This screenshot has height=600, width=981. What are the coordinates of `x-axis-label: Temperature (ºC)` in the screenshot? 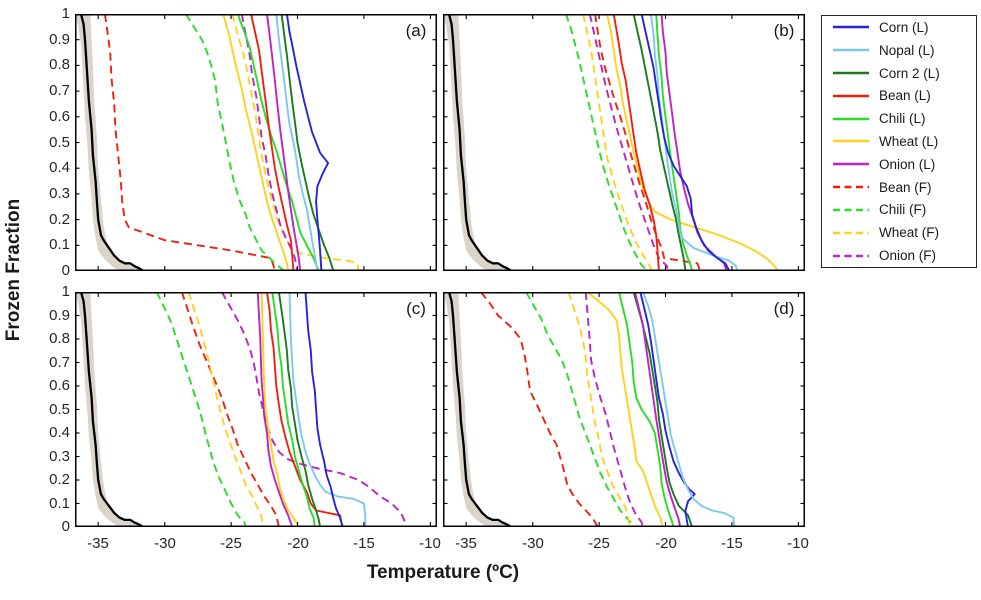 It's located at (443, 572).